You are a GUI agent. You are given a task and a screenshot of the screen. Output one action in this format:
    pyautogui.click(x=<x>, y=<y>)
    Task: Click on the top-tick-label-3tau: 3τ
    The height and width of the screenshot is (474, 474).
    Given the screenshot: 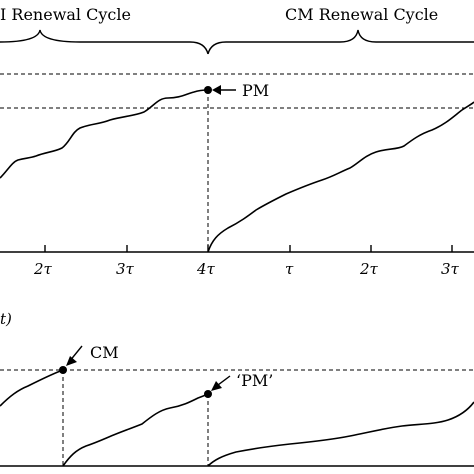 What is the action you would take?
    pyautogui.click(x=125, y=269)
    